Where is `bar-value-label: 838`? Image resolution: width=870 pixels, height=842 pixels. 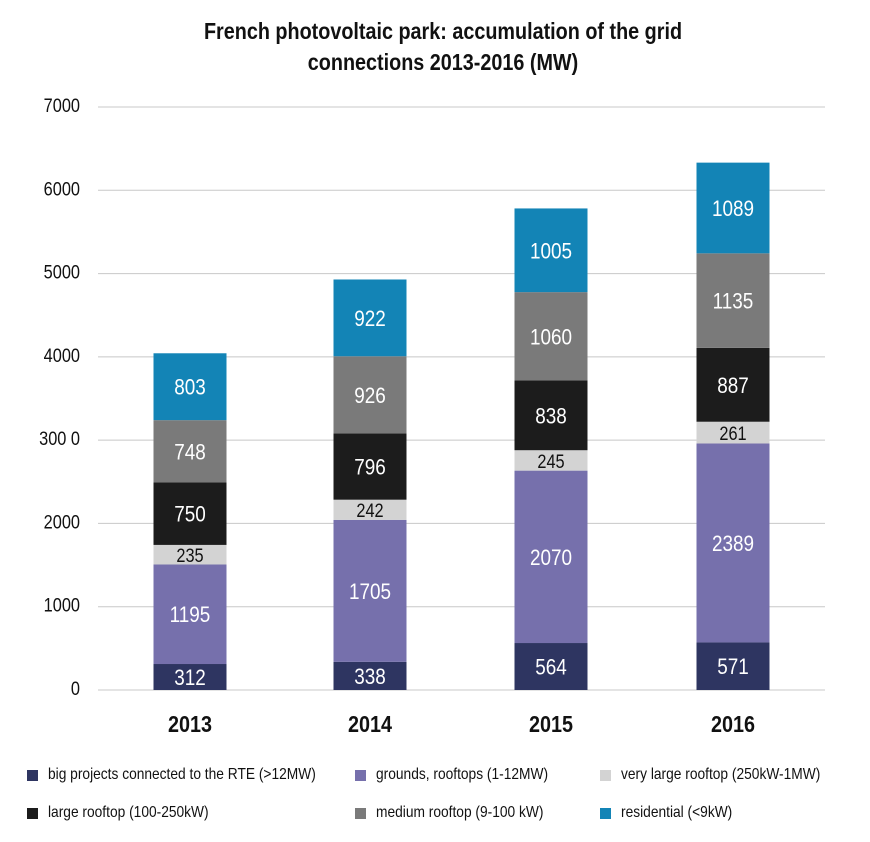
bar-value-label: 838 is located at coordinates (551, 416).